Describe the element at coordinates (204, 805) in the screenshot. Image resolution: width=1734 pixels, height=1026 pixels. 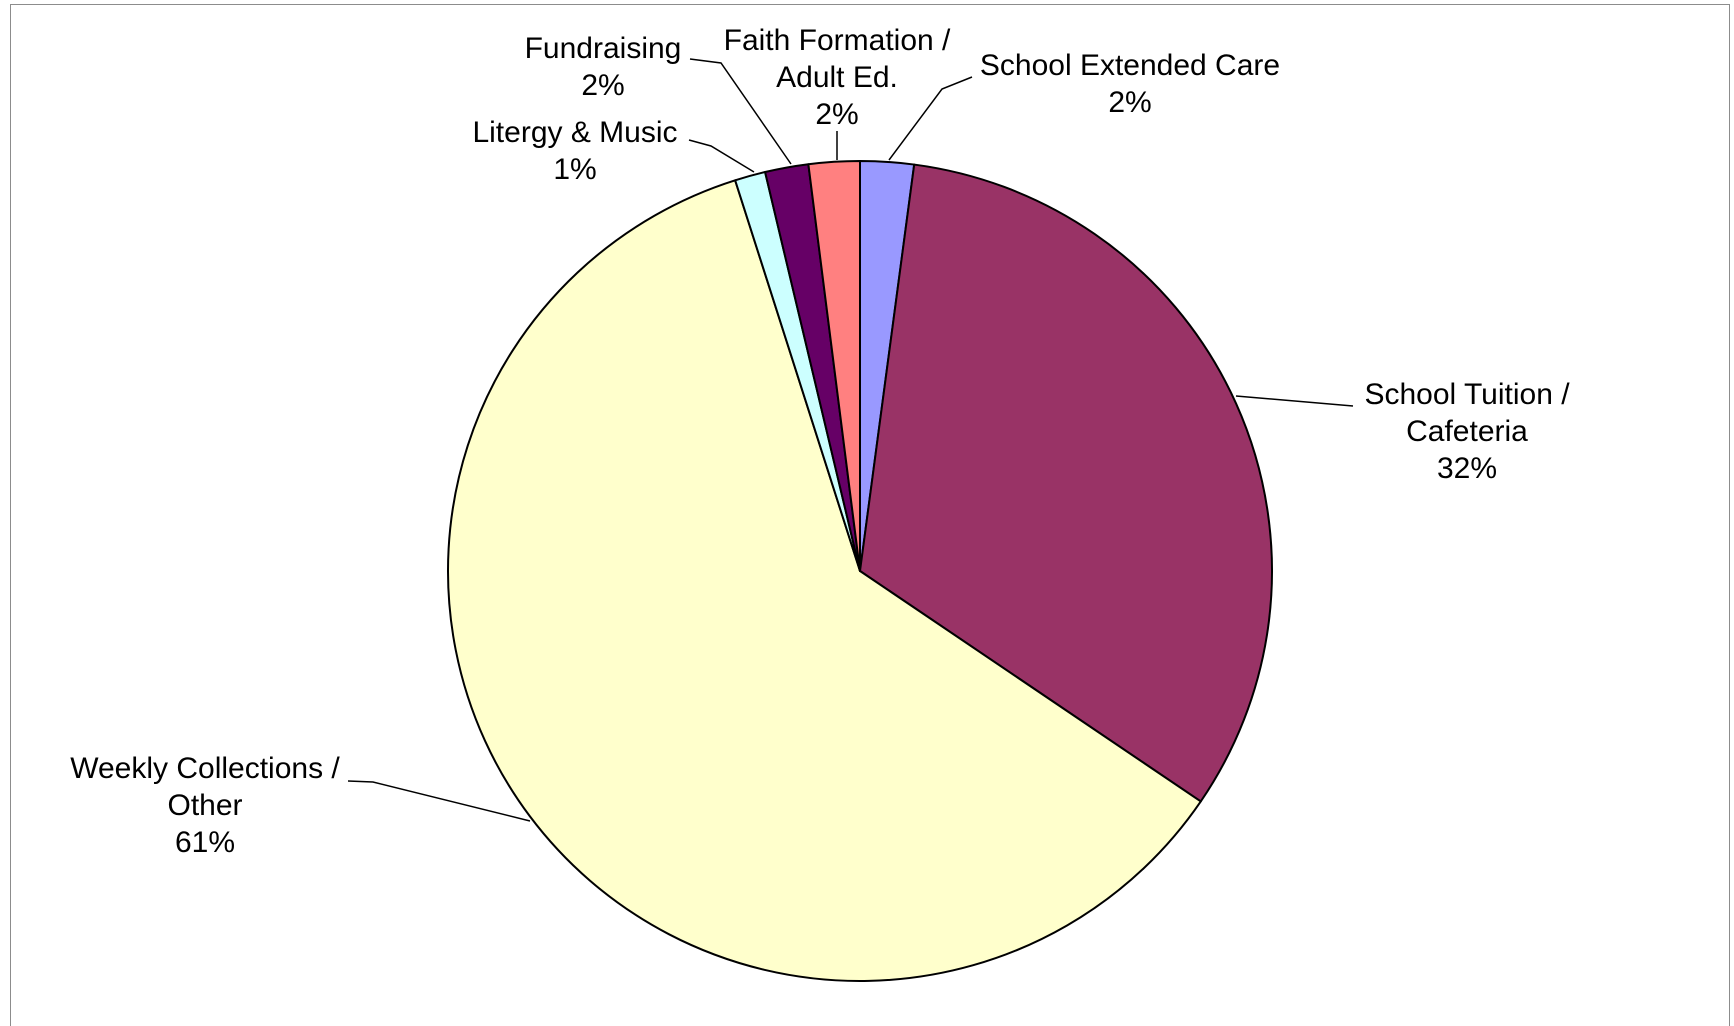
I see `slice-label-2: Other` at that location.